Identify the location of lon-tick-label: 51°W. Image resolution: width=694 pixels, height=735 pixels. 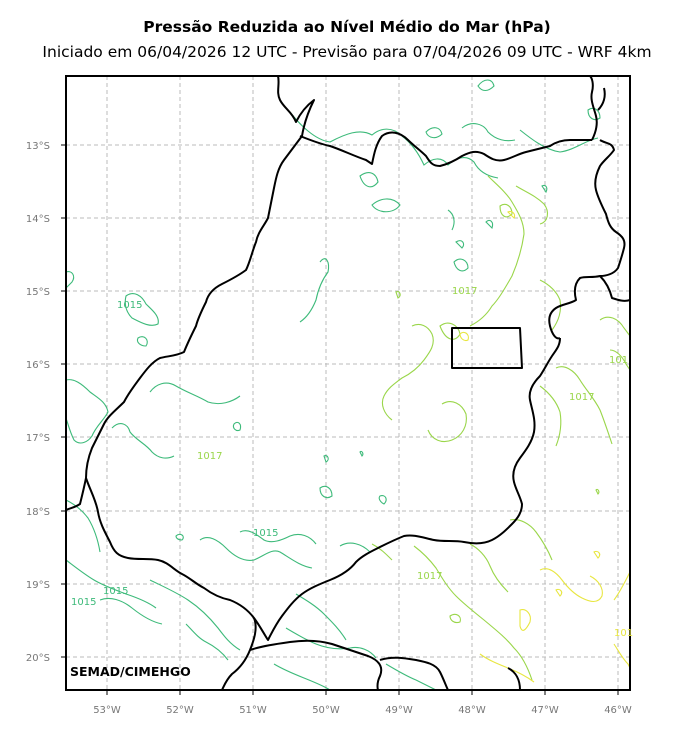
(253, 710).